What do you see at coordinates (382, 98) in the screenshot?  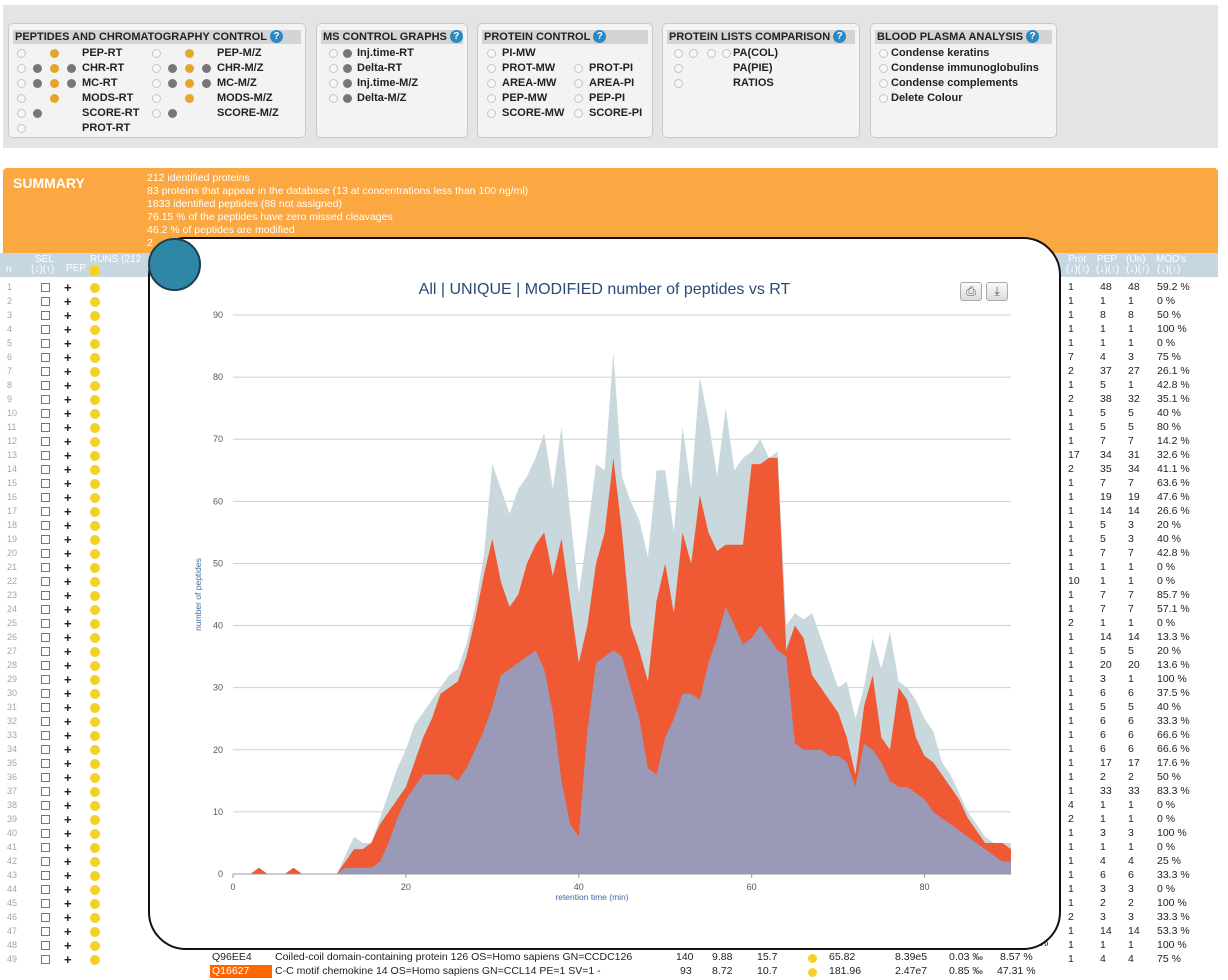 I see `control-delta-m-z: Delta-M/Z` at bounding box center [382, 98].